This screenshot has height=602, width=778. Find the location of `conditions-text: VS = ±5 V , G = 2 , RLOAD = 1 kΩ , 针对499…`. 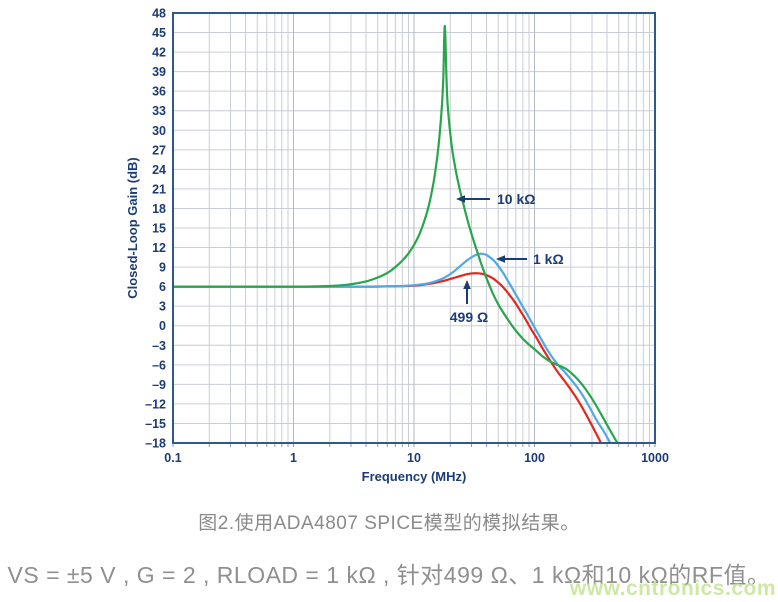

conditions-text: VS = ±5 V , G = 2 , RLOAD = 1 kΩ , 针对499… is located at coordinates (389, 575).